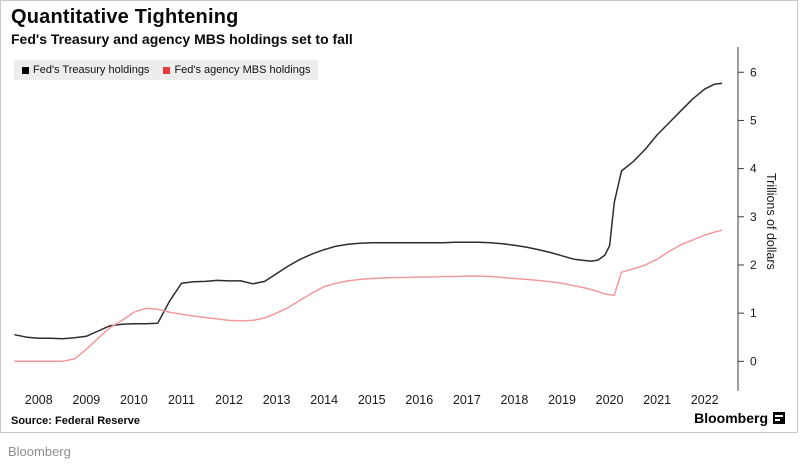 The image size is (800, 466). What do you see at coordinates (753, 265) in the screenshot?
I see `y-axis-tick-label: 2` at bounding box center [753, 265].